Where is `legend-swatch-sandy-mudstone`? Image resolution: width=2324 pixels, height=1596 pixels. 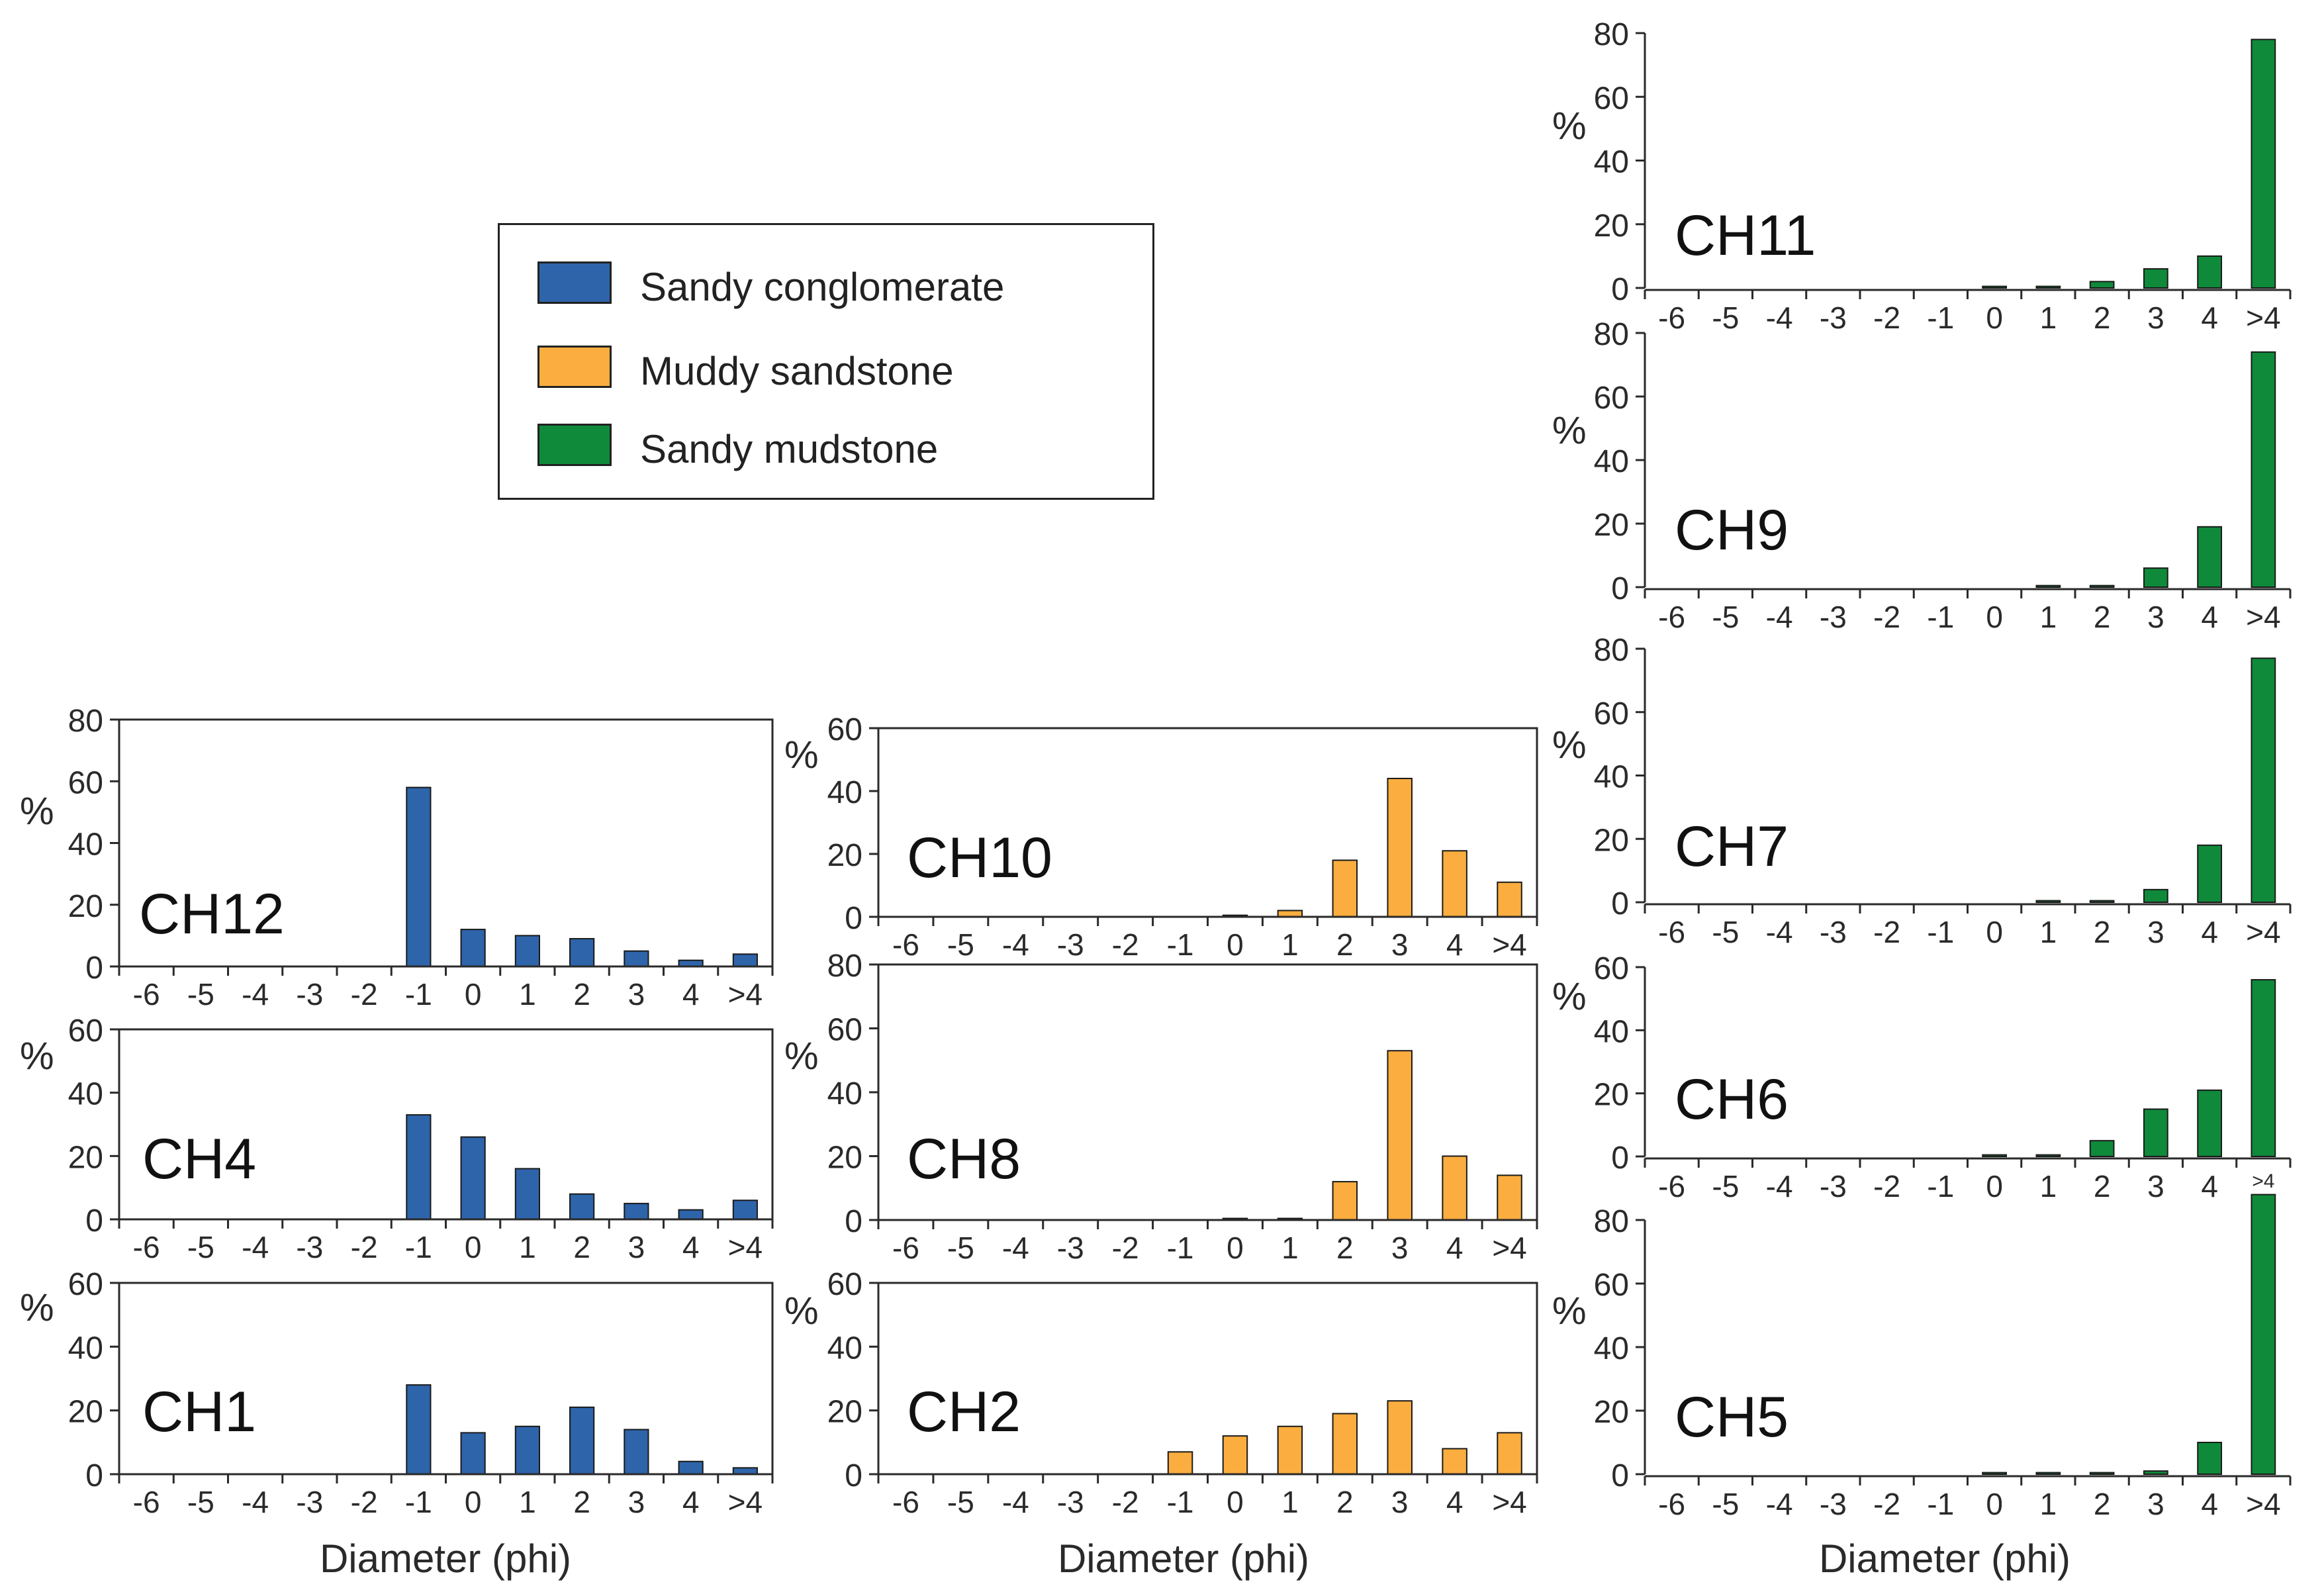
legend-swatch-sandy-mudstone is located at coordinates (574, 445).